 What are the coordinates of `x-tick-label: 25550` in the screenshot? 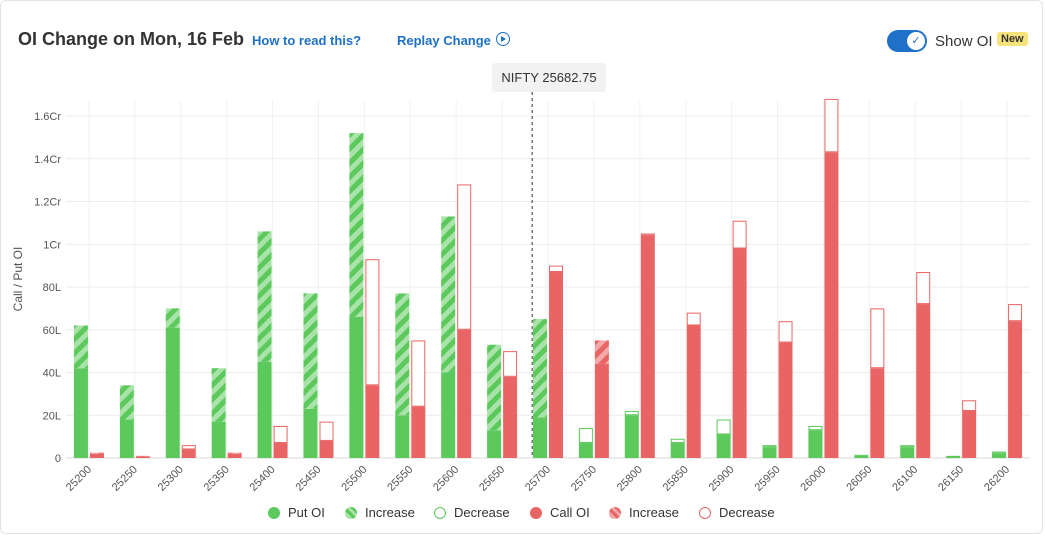 It's located at (400, 479).